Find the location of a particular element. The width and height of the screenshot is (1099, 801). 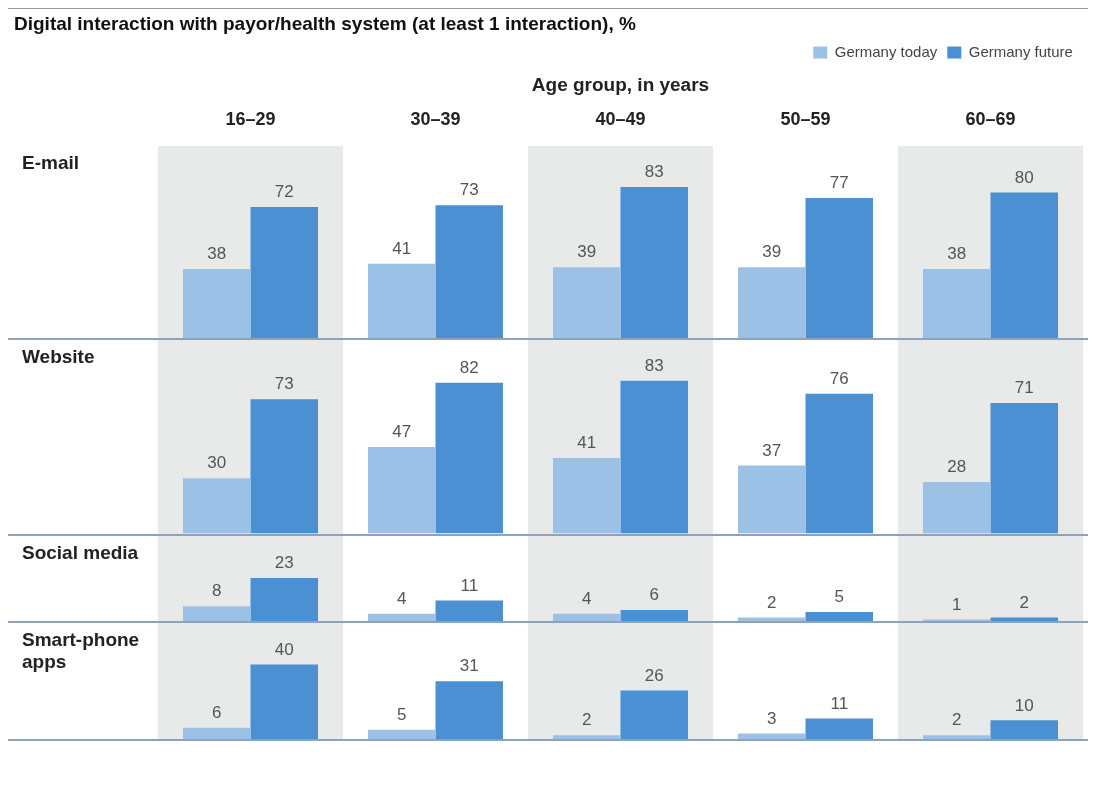

data-label: 23 is located at coordinates (284, 562).